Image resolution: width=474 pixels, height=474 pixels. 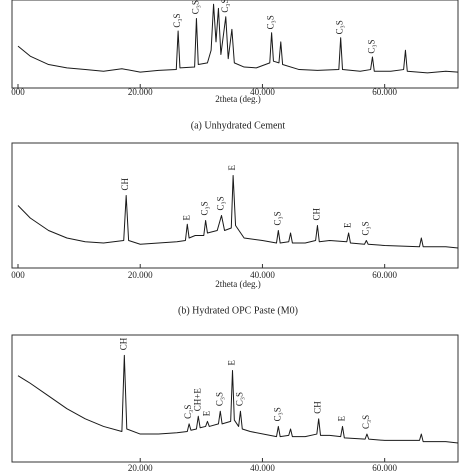 I want to click on caption: (a) Unhydrated Cement, so click(x=238, y=125).